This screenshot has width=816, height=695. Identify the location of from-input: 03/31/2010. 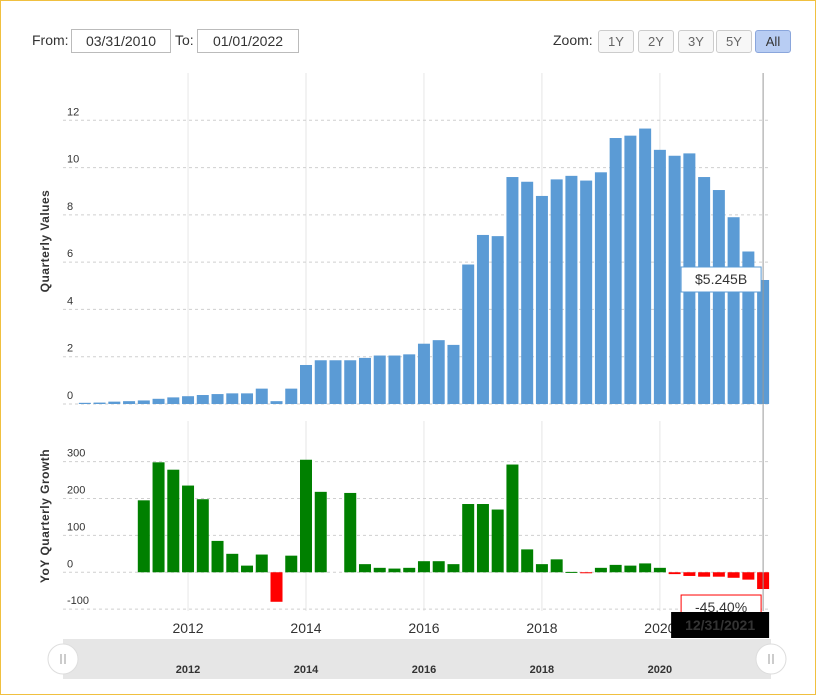
(121, 41).